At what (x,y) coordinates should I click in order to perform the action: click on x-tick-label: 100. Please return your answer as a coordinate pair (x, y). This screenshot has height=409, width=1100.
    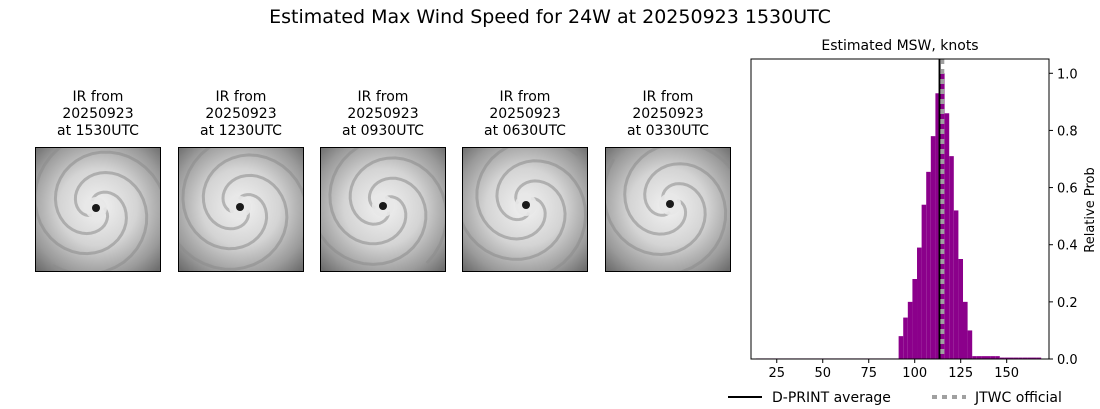
    Looking at the image, I should click on (914, 373).